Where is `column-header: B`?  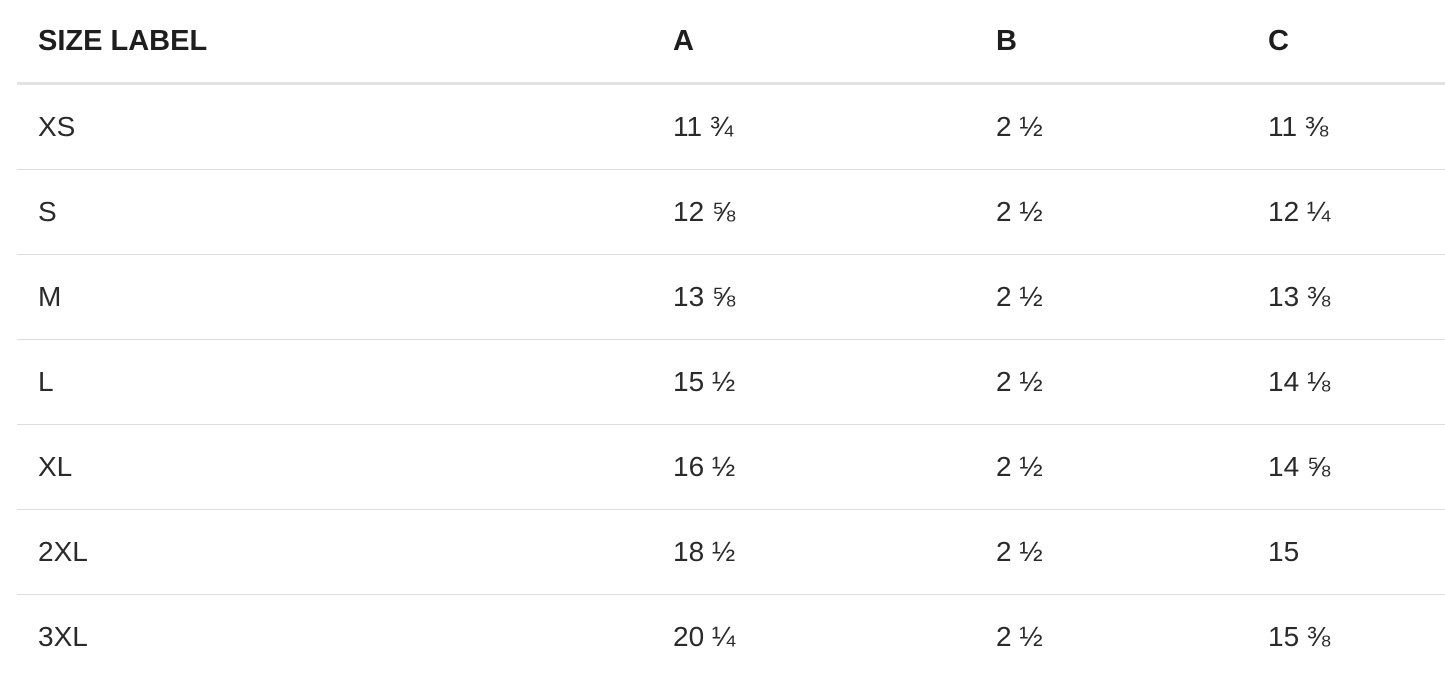 column-header: B is located at coordinates (1111, 42).